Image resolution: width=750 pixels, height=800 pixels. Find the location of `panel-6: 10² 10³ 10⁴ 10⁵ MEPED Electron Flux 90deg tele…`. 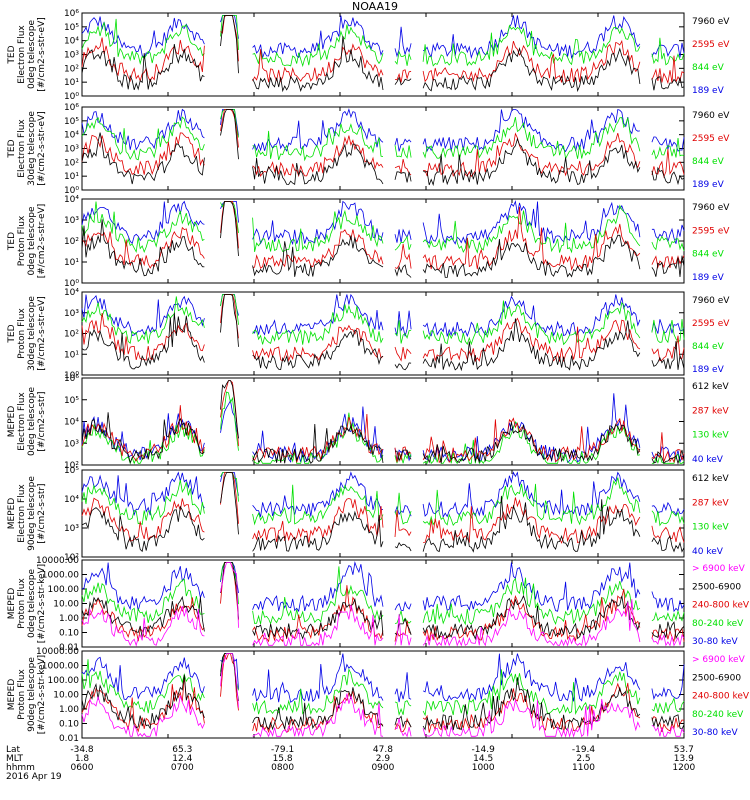

panel-6: 10² 10³ 10⁴ 10⁵ MEPED Electron Flux 90deg tele… is located at coordinates (368, 514).